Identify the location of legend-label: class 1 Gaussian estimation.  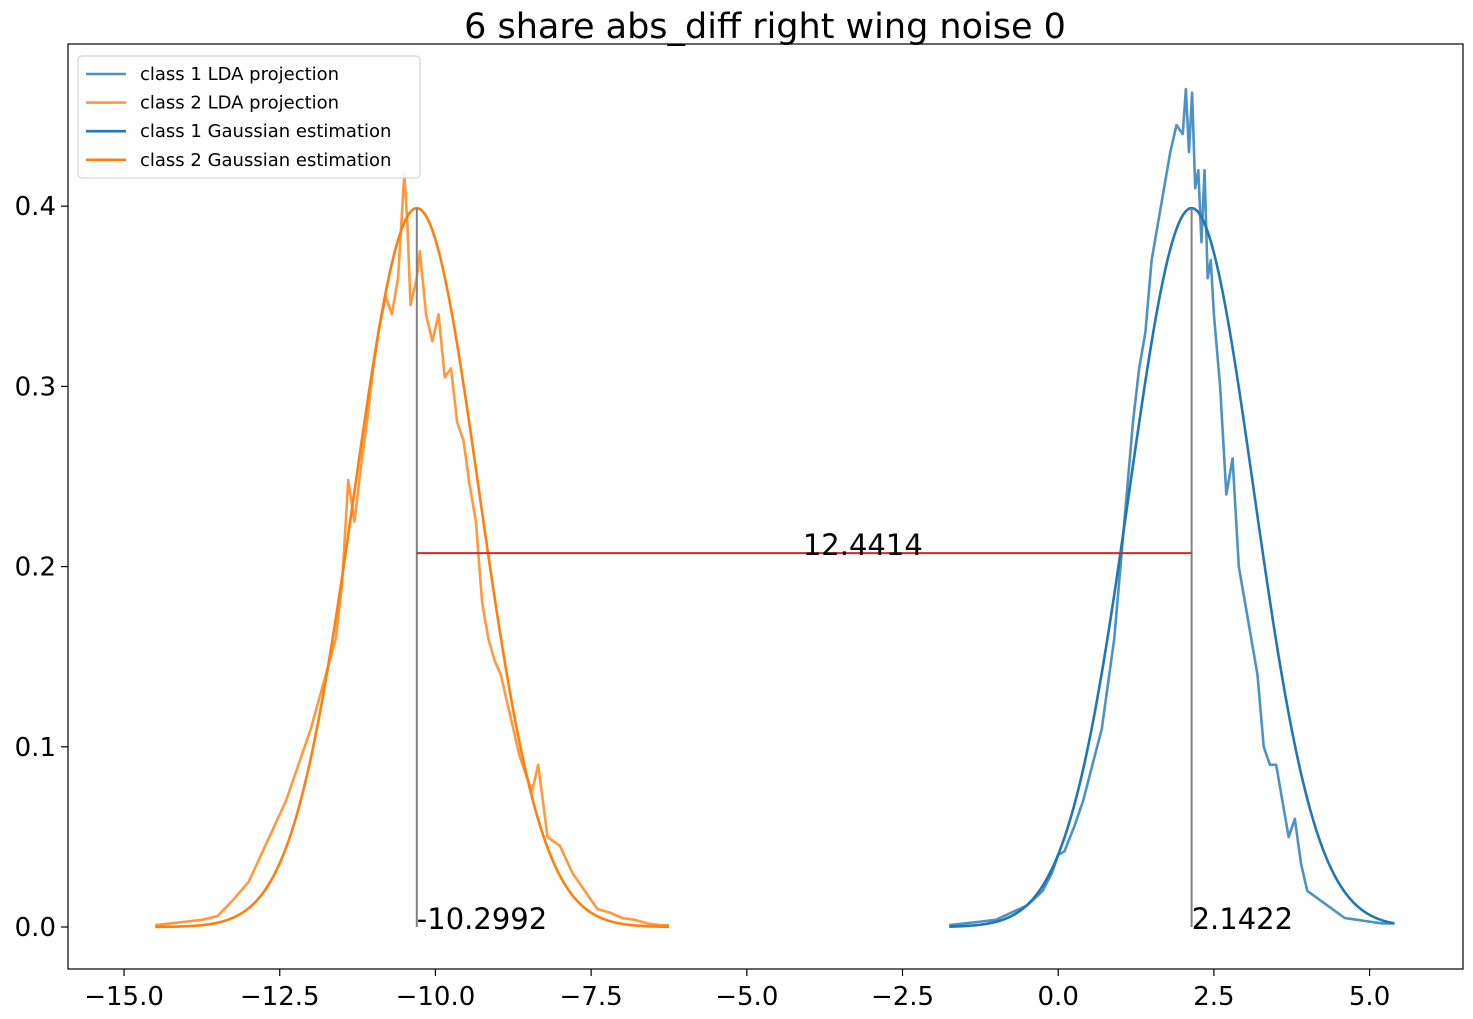
(265, 131).